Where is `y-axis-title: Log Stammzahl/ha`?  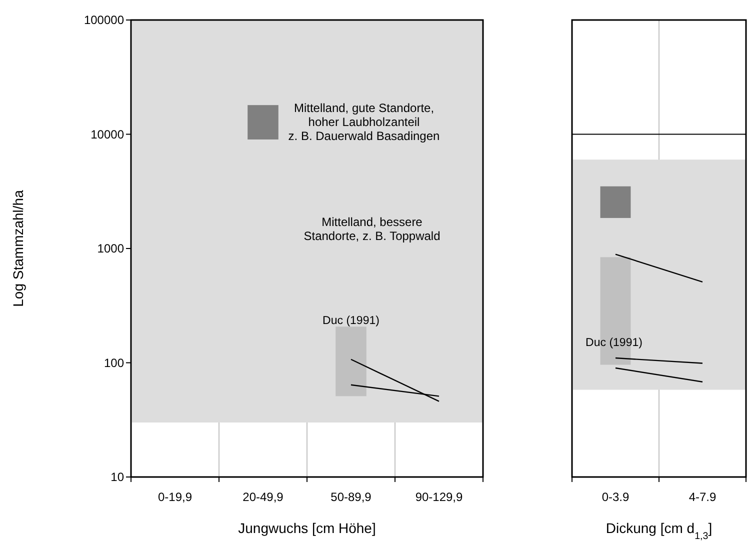
y-axis-title: Log Stammzahl/ha is located at coordinates (18, 248).